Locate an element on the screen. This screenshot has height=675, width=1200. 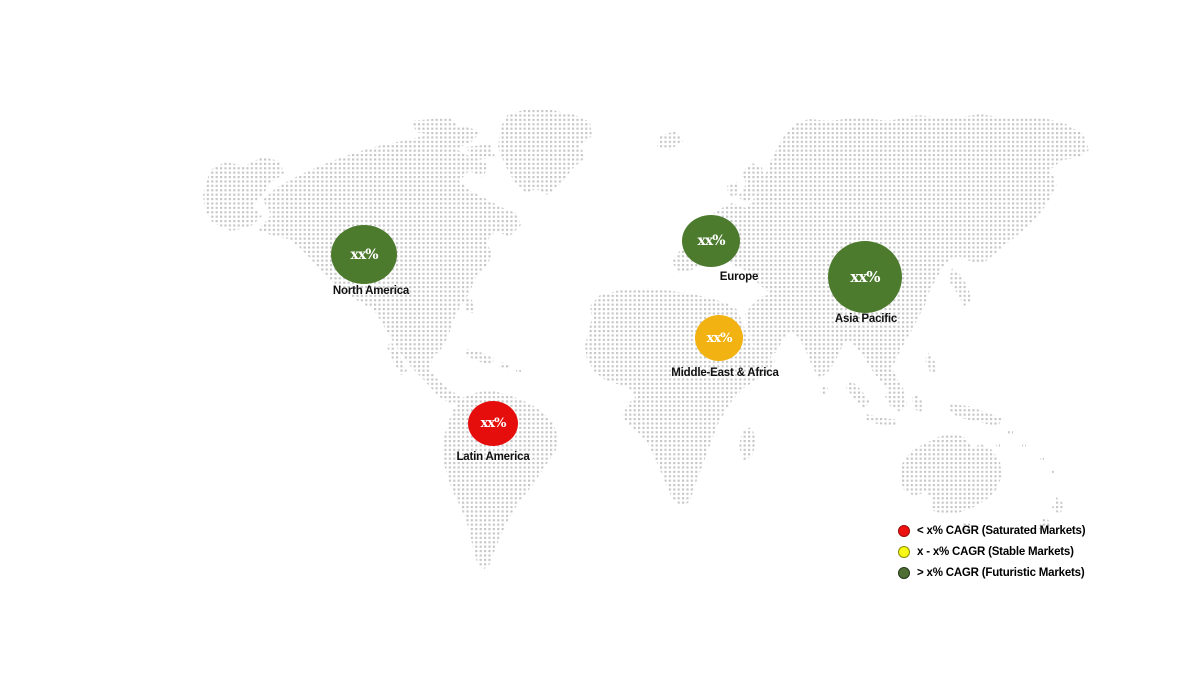
legend-item-futuristic: > x% CAGR (Futuristic Markets) is located at coordinates (991, 572).